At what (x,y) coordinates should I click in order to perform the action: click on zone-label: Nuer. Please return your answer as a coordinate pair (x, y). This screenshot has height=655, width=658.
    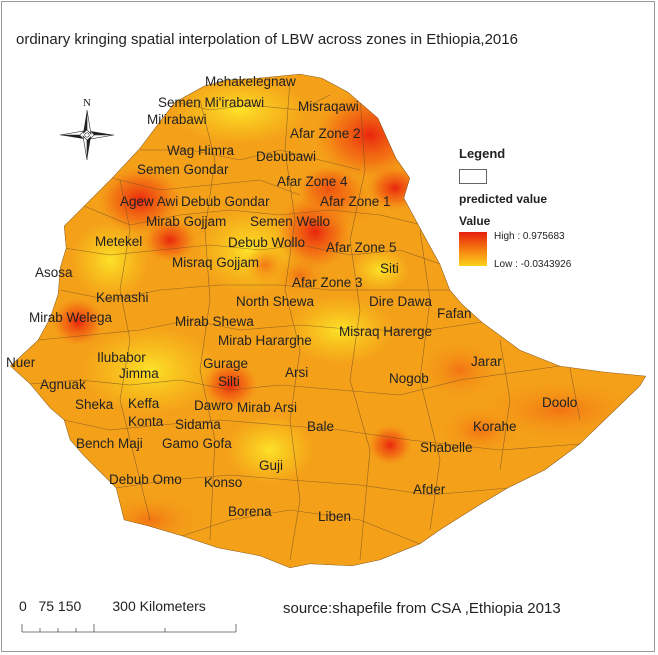
    Looking at the image, I should click on (21, 362).